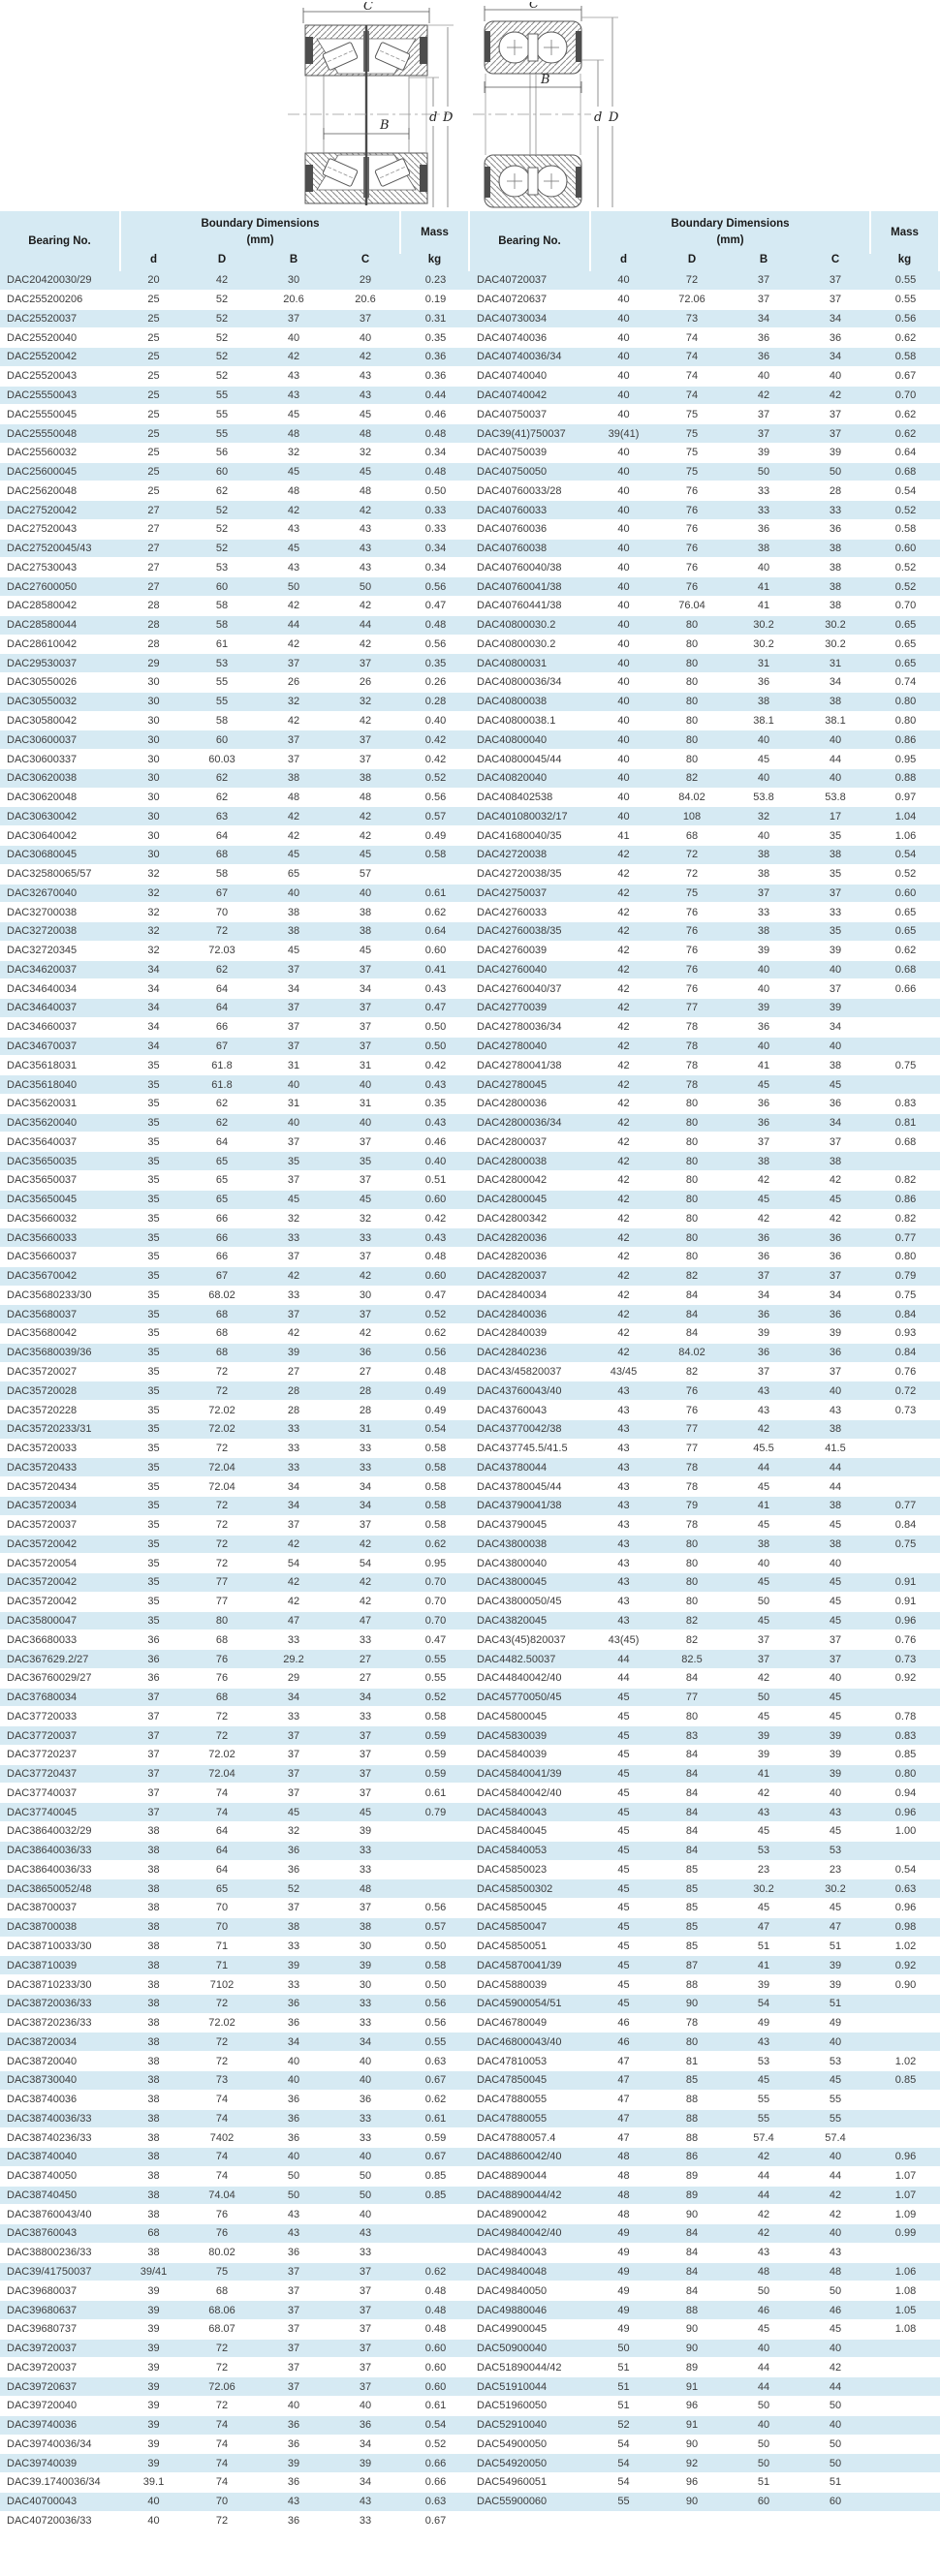 The image size is (940, 2576). What do you see at coordinates (435, 2080) in the screenshot?
I see `dimension-value-cell: 0.67` at bounding box center [435, 2080].